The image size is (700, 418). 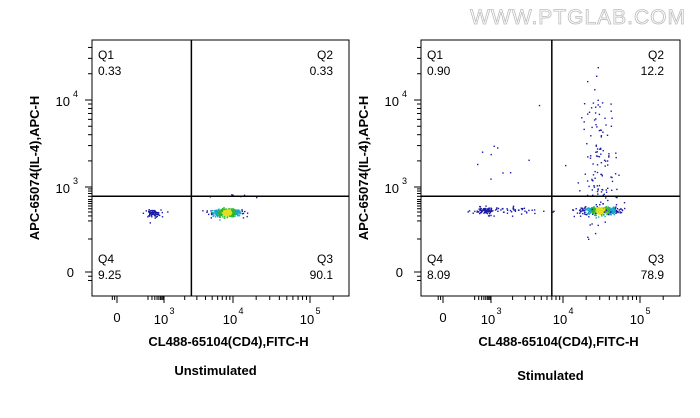 What do you see at coordinates (106, 259) in the screenshot?
I see `quadrant-name: Q4` at bounding box center [106, 259].